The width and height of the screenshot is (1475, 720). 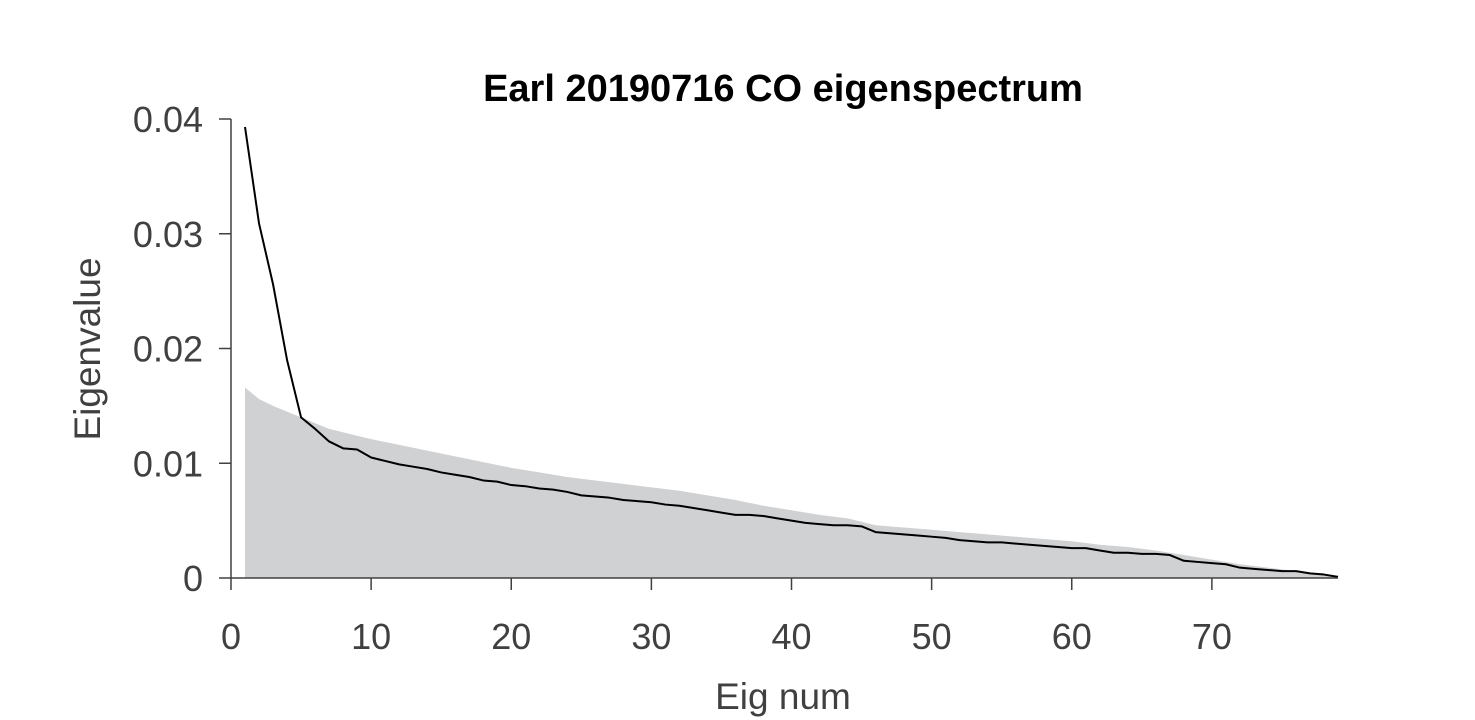 I want to click on x-tick-label: 30, so click(x=651, y=636).